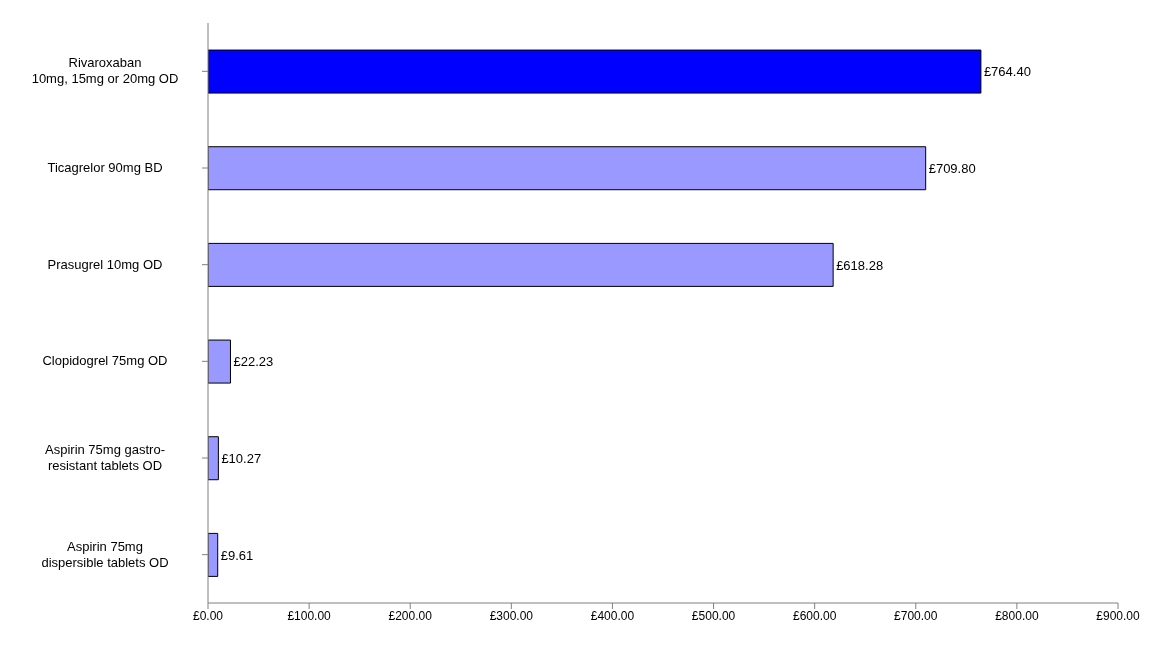 This screenshot has height=648, width=1168. I want to click on data-label: £22.23, so click(253, 362).